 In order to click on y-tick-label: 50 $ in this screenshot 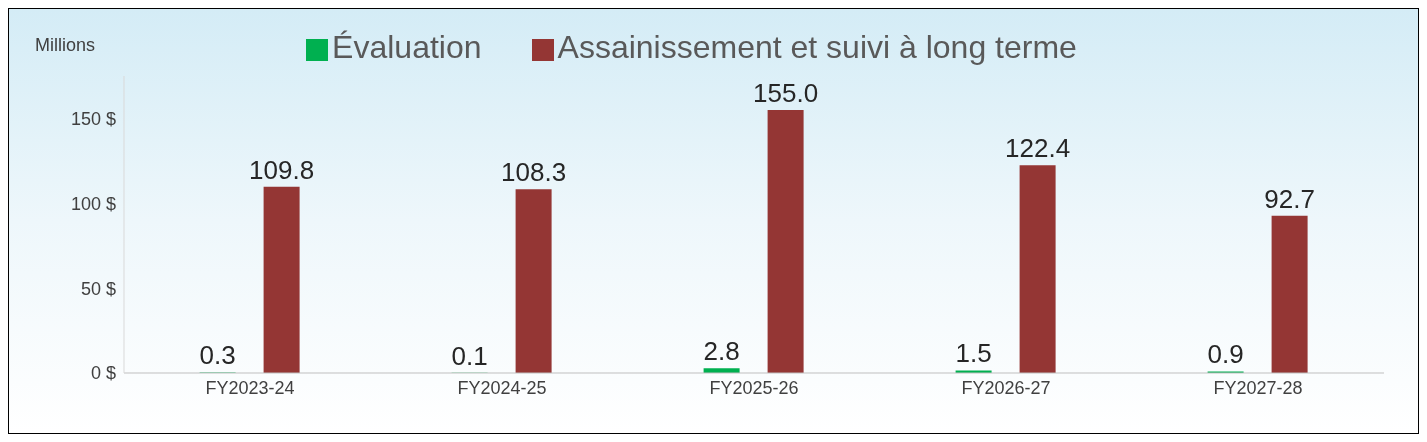, I will do `click(98, 288)`.